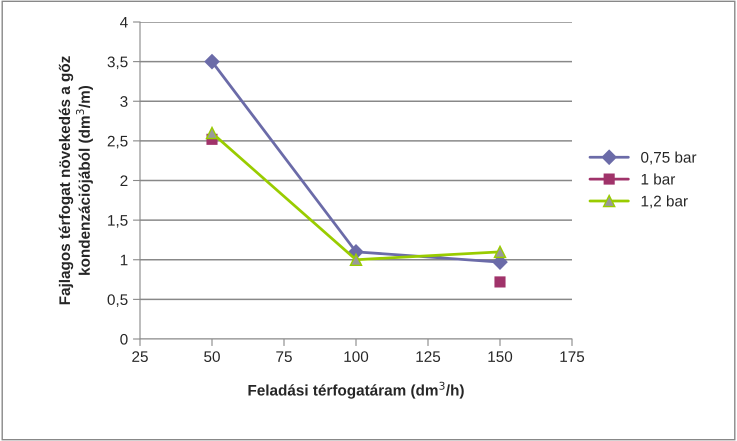 Image resolution: width=737 pixels, height=441 pixels. I want to click on legend-label: 1 bar, so click(659, 179).